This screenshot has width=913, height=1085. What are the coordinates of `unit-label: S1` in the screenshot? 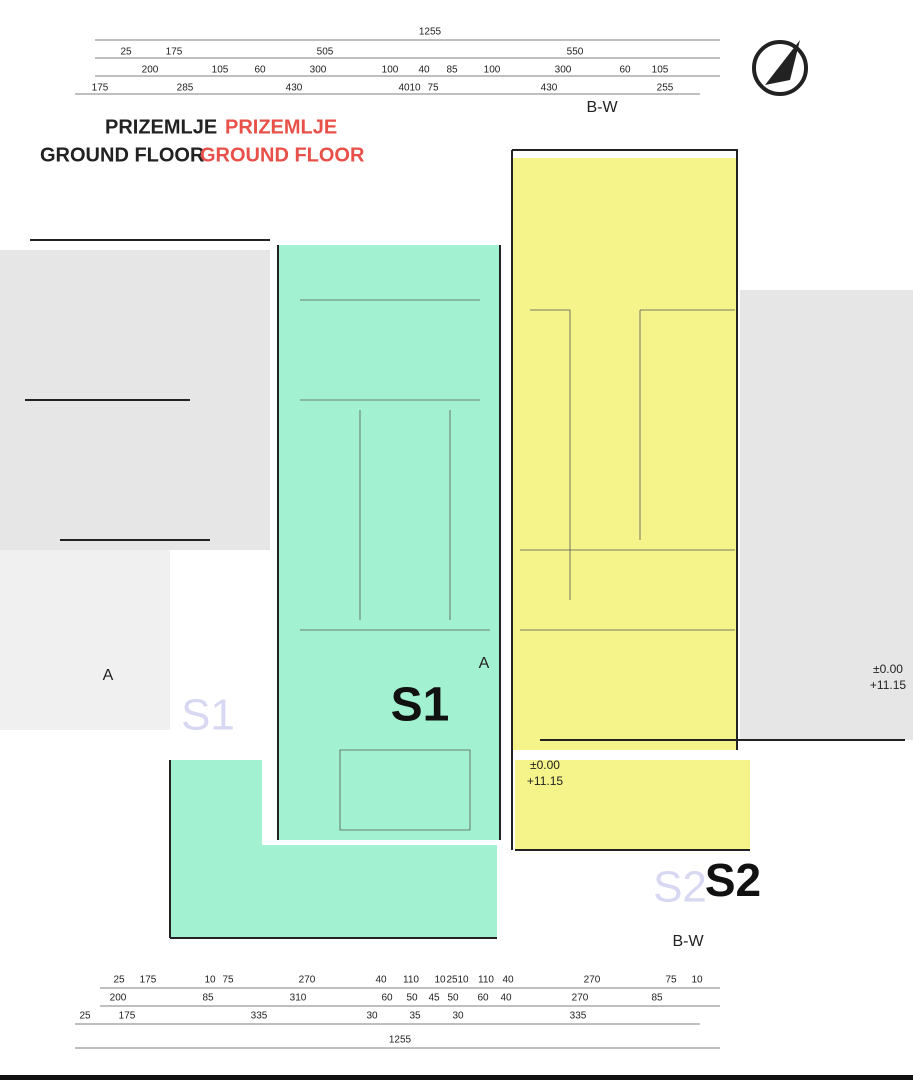 It's located at (420, 705).